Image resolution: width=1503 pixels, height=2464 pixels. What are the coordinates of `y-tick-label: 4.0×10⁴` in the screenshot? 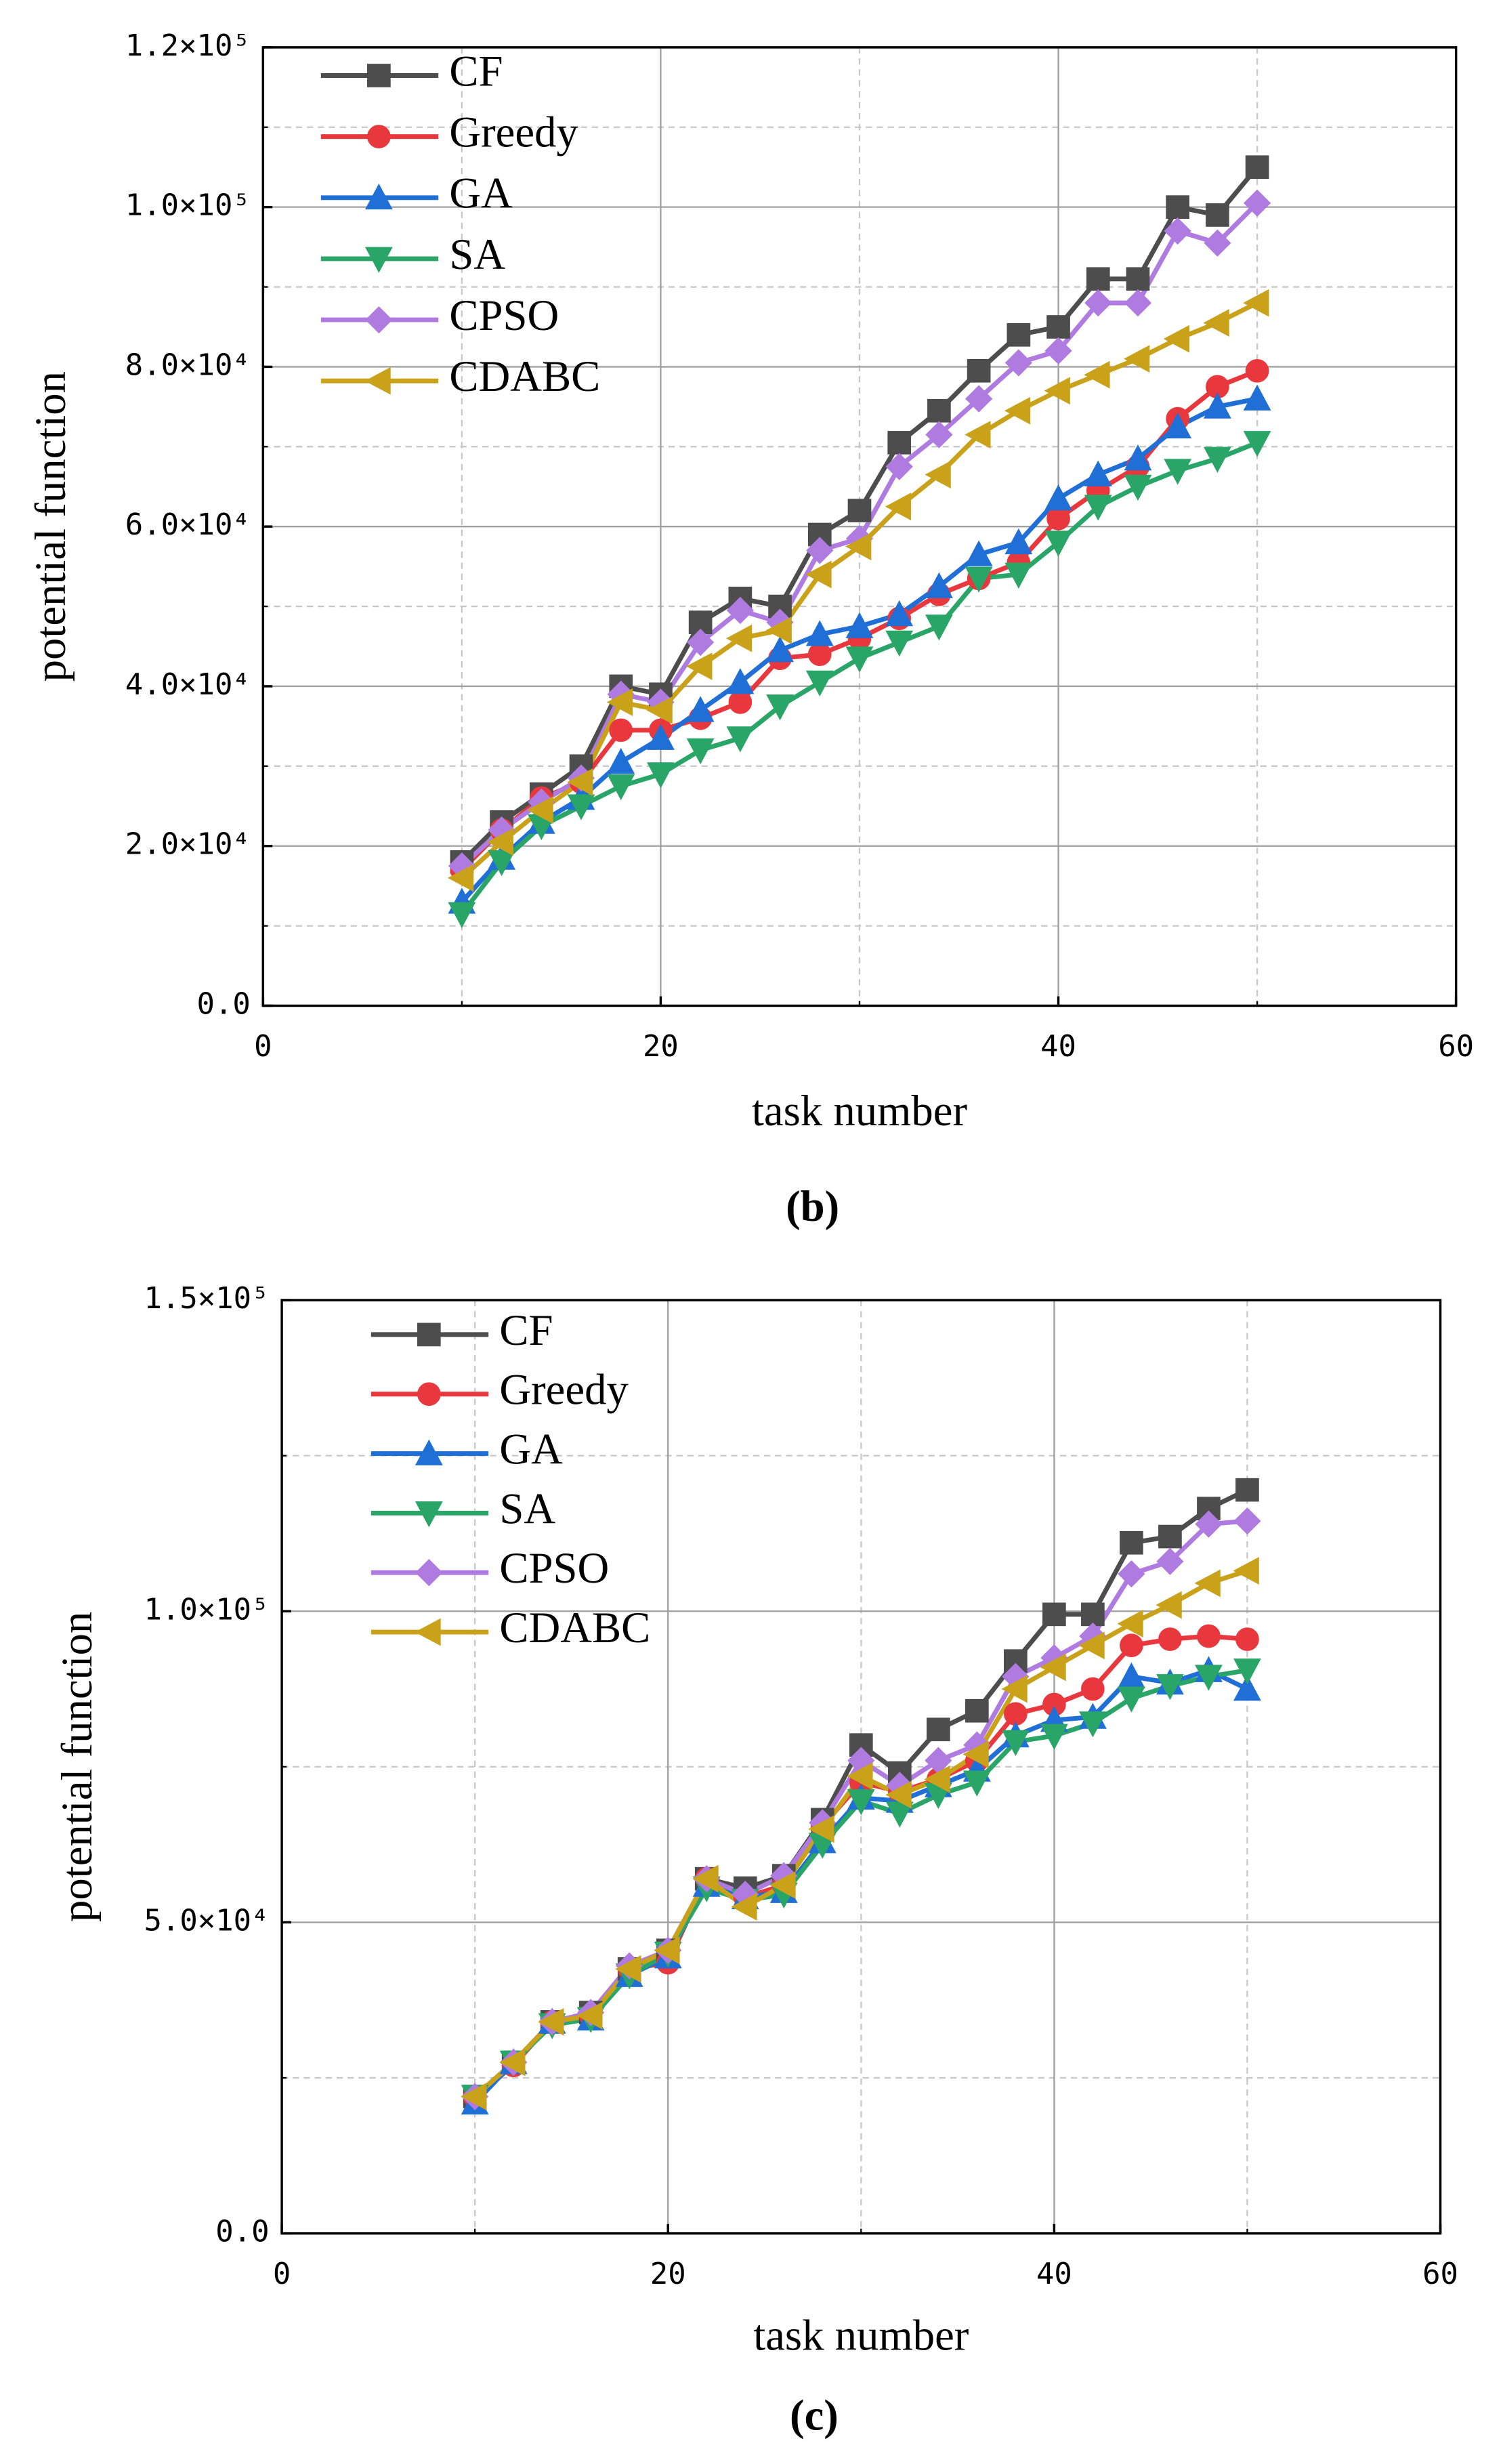 It's located at (188, 684).